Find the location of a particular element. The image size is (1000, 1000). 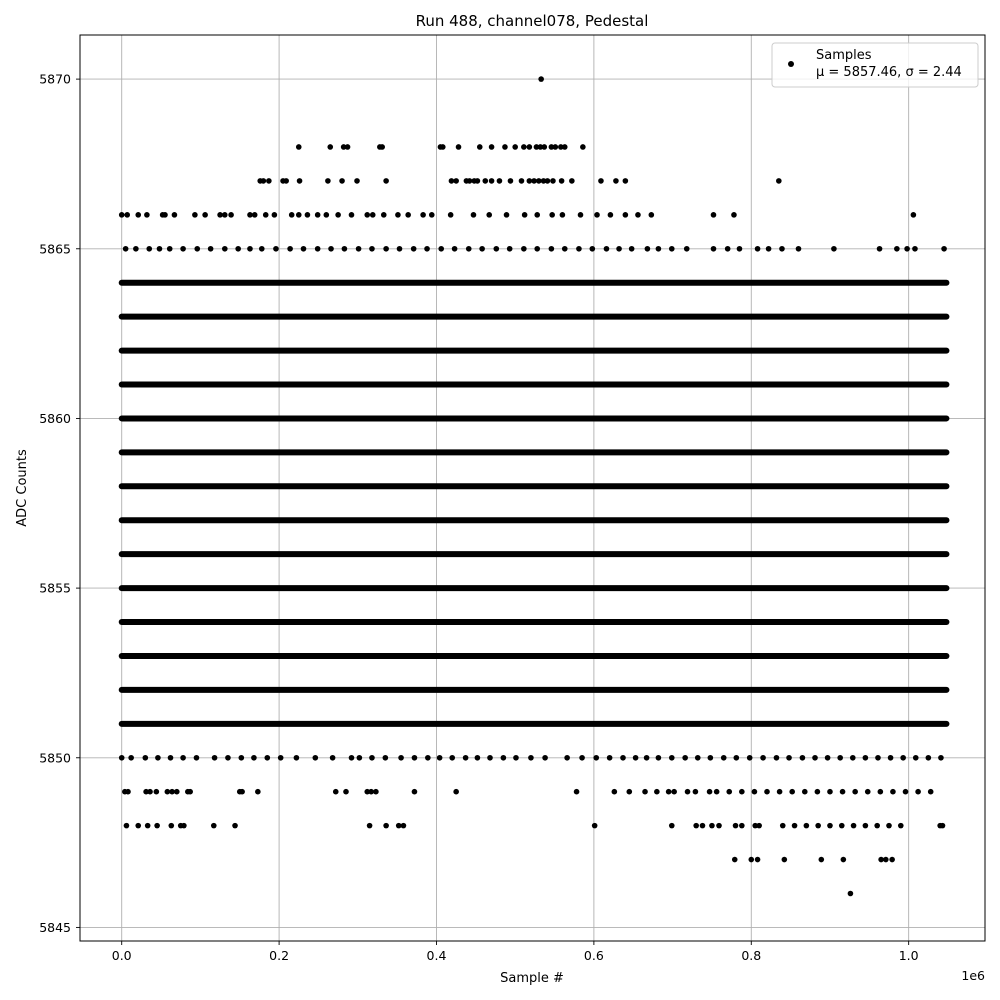

legend-box is located at coordinates (875, 65).